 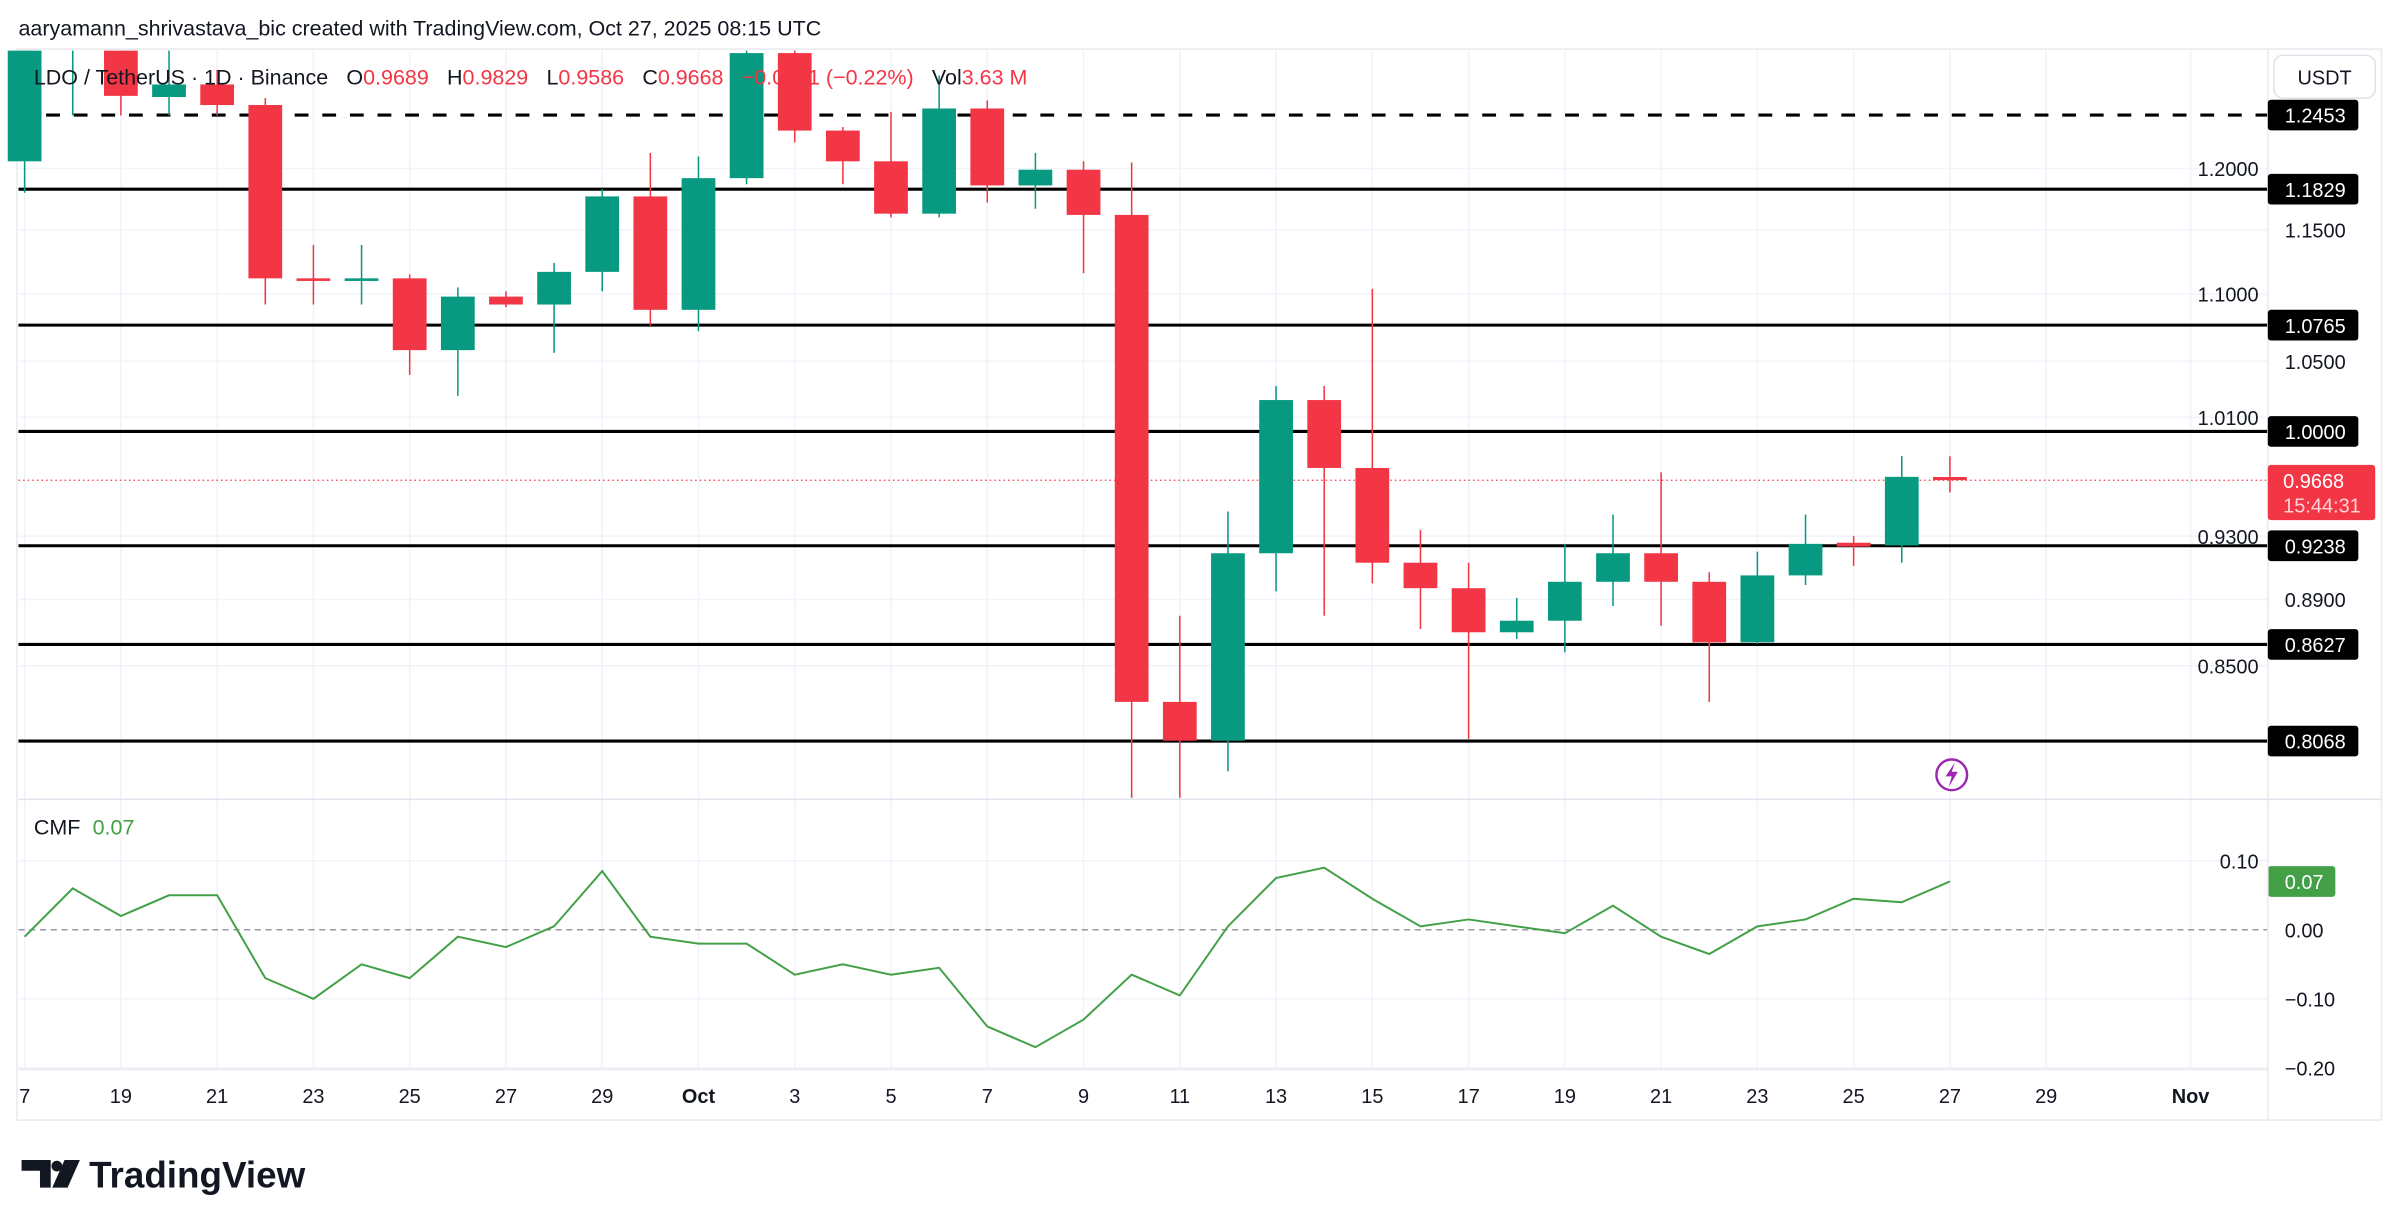 I want to click on price-tick-label: 0.8500, so click(x=2228, y=667).